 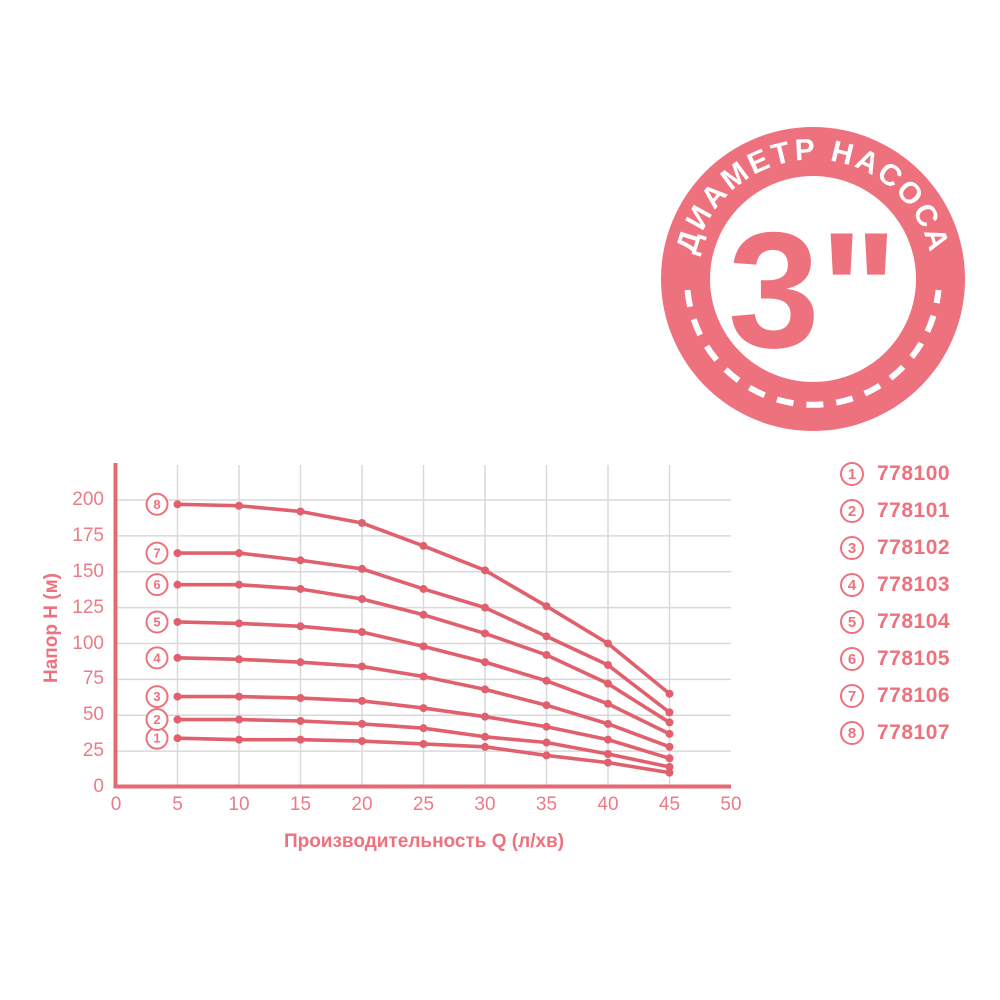 I want to click on legend-code: 778106, so click(x=914, y=695).